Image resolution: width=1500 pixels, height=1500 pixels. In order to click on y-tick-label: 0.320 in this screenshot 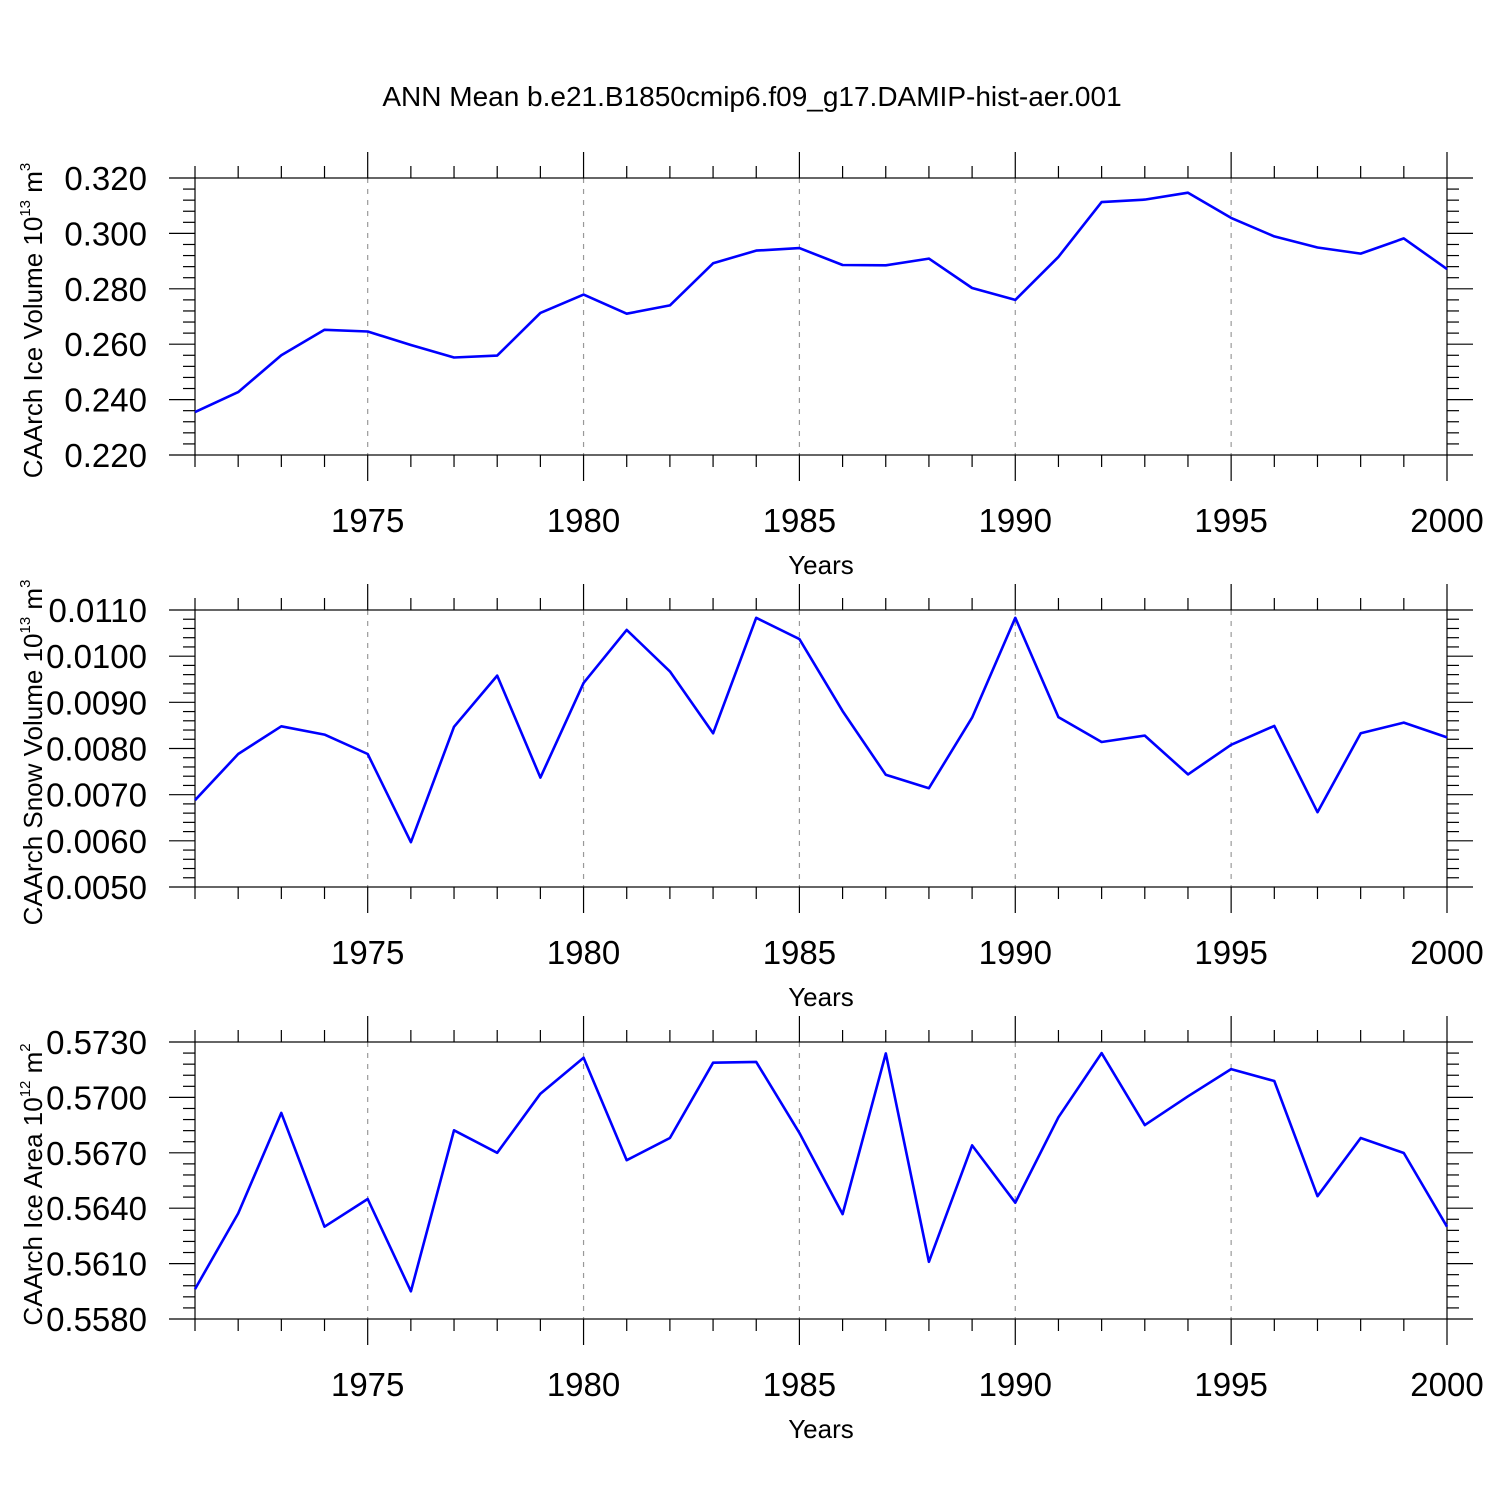, I will do `click(105, 178)`.